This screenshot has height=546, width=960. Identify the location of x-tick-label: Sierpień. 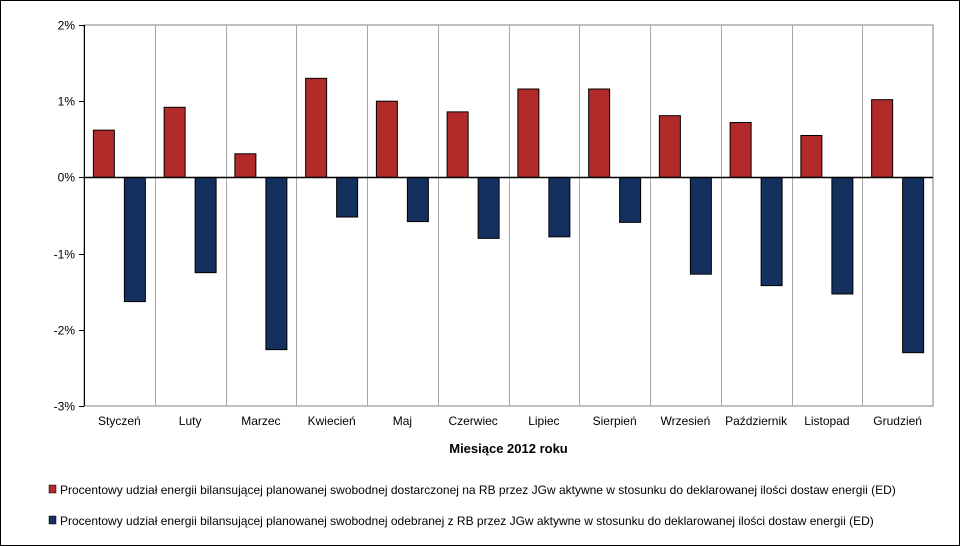
(615, 421).